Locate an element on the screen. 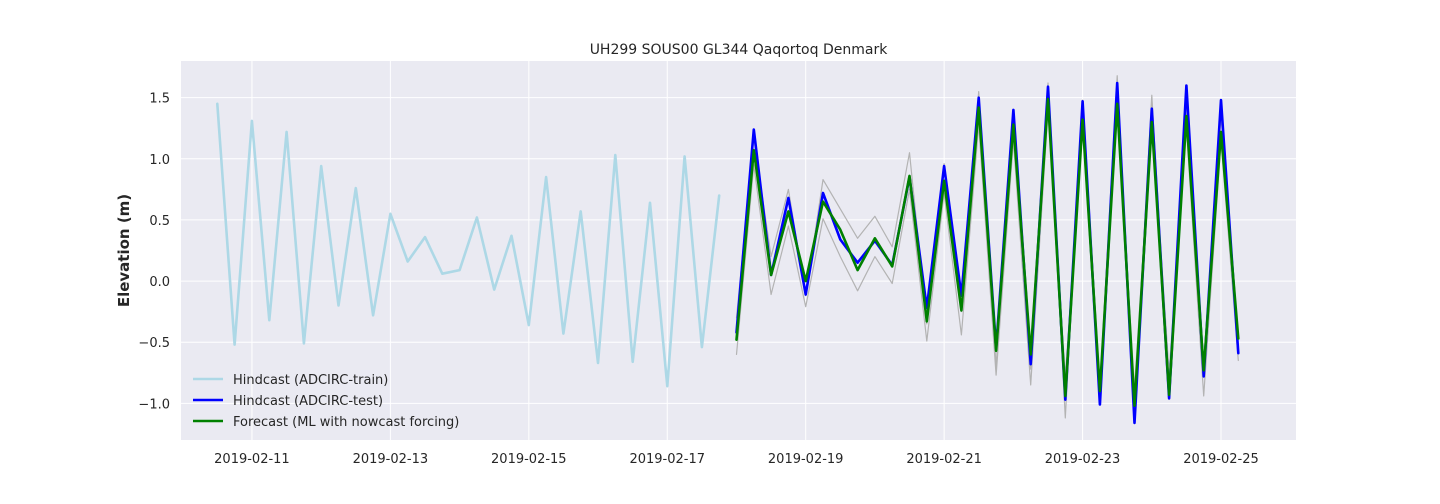  x-tick-label: 2019-02-17 is located at coordinates (667, 459).